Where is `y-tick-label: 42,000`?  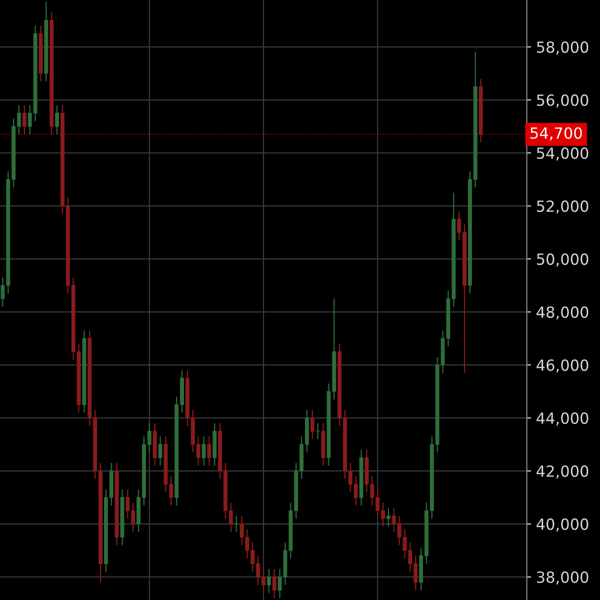 y-tick-label: 42,000 is located at coordinates (562, 472).